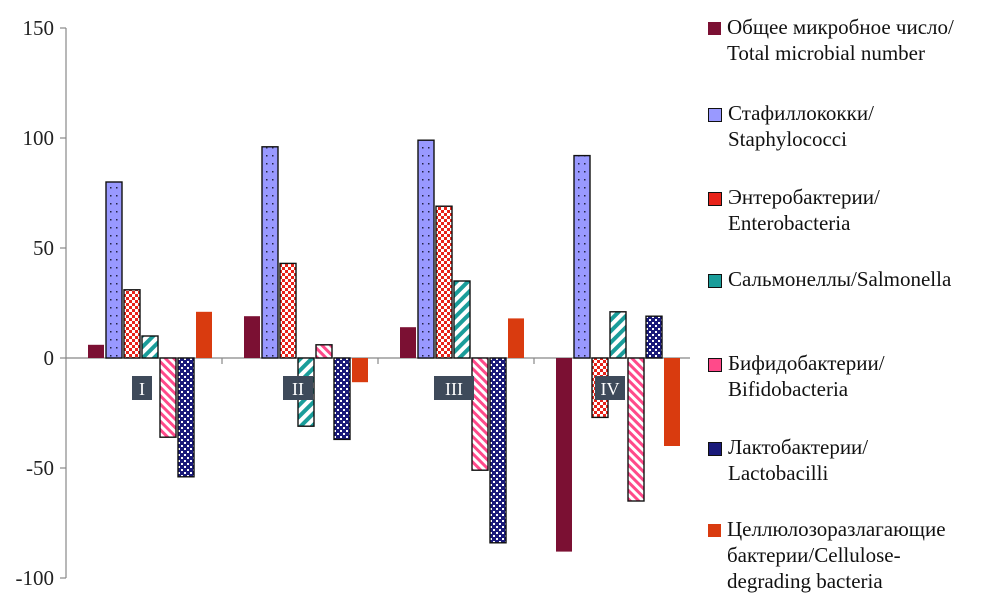 This screenshot has height=601, width=1007. I want to click on legend-label-line: Общее микробное число/, so click(840, 27).